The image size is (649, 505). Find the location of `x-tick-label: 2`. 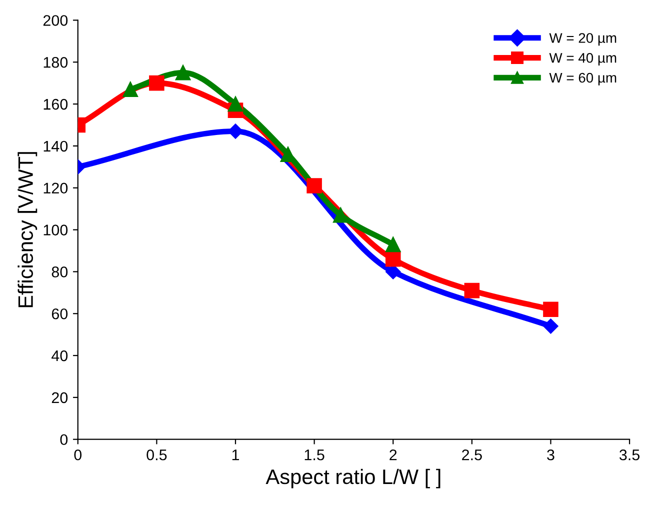

x-tick-label: 2 is located at coordinates (393, 454).